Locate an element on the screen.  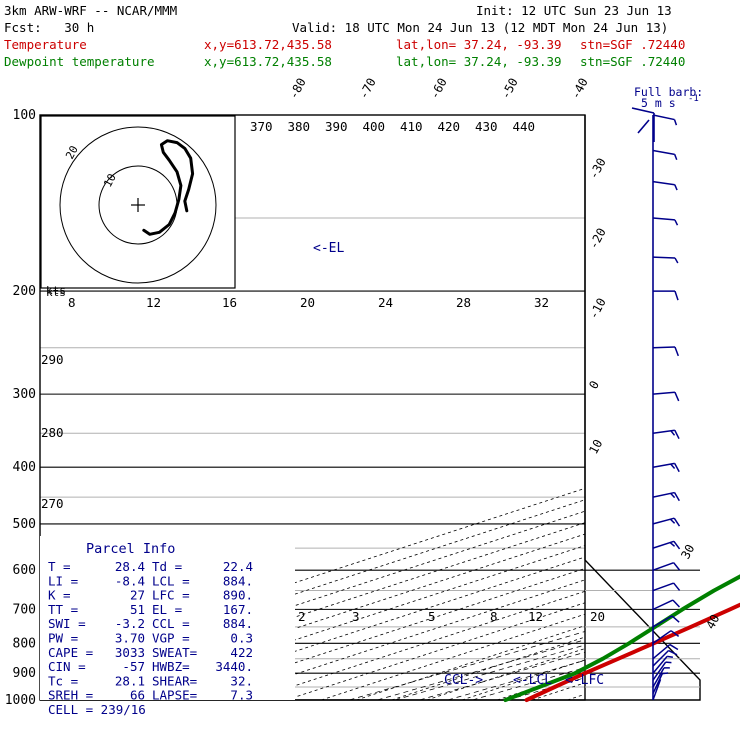
theta-top-label: 370 is located at coordinates (261, 126).